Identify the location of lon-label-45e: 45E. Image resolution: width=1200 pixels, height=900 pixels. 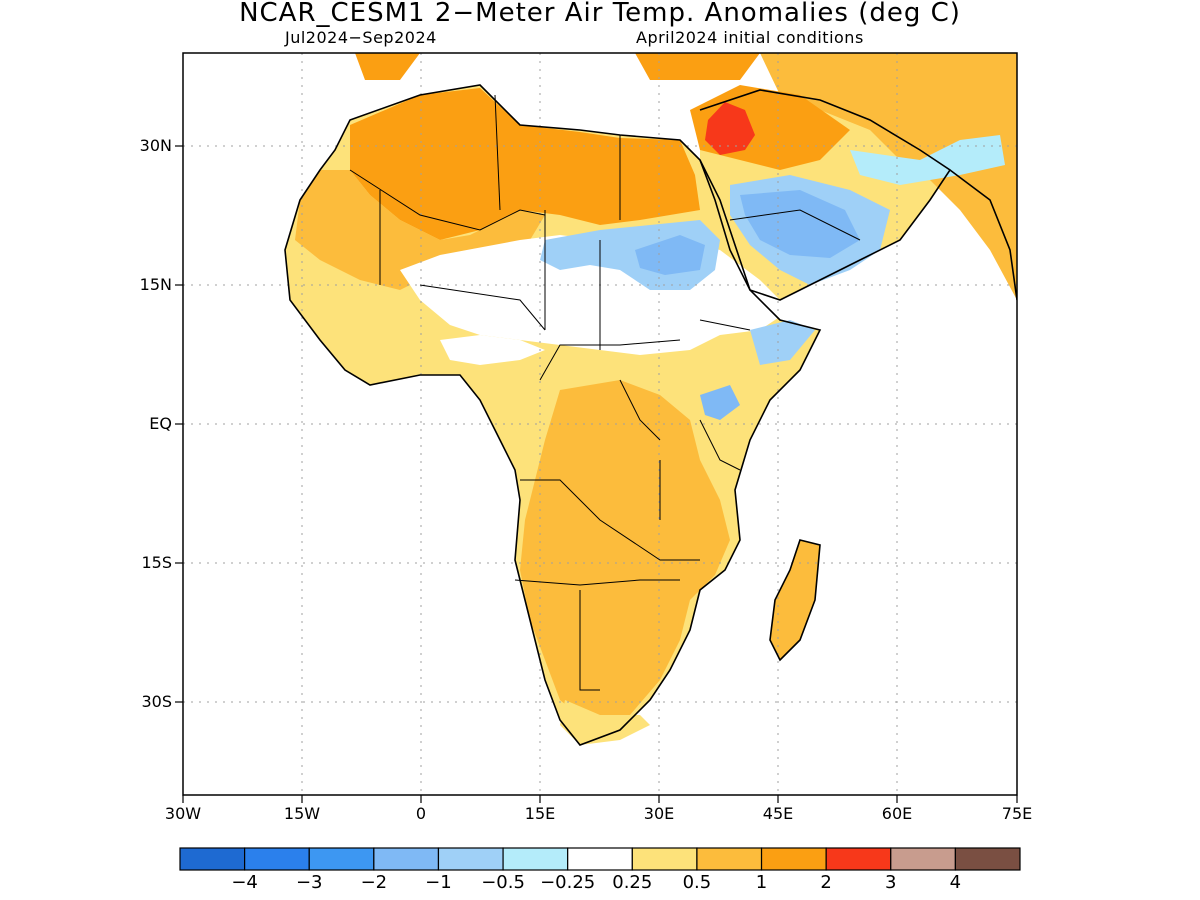
(778, 813).